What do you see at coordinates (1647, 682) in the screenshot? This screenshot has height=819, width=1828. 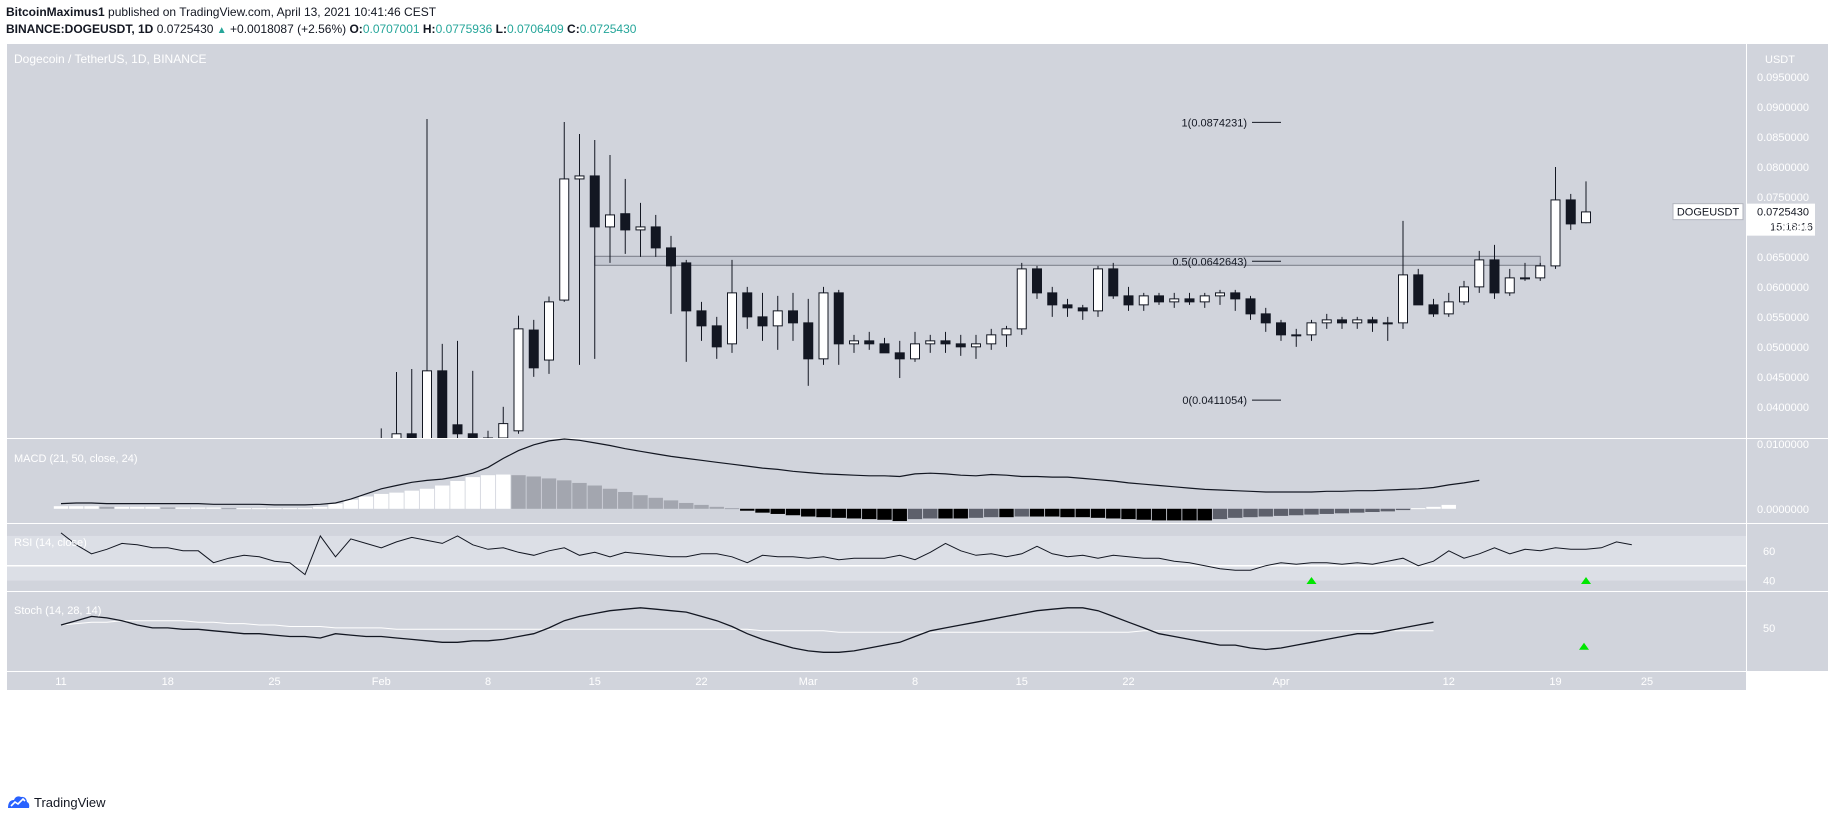 I see `time-tick-label: 25` at bounding box center [1647, 682].